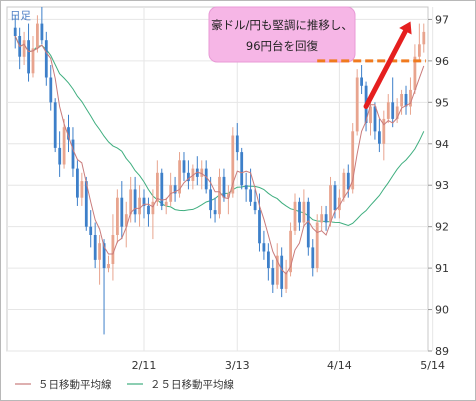  I want to click on x-tick-label: 5/14, so click(432, 365).